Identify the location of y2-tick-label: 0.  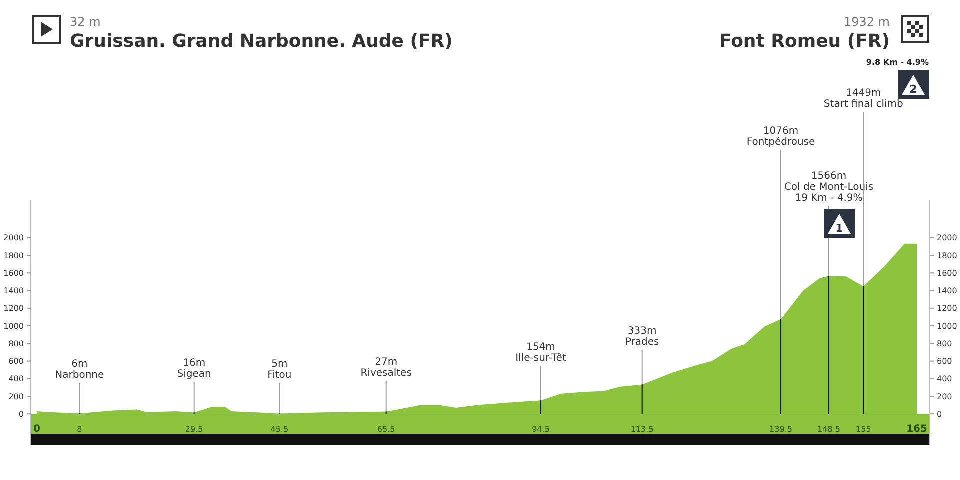
(939, 414).